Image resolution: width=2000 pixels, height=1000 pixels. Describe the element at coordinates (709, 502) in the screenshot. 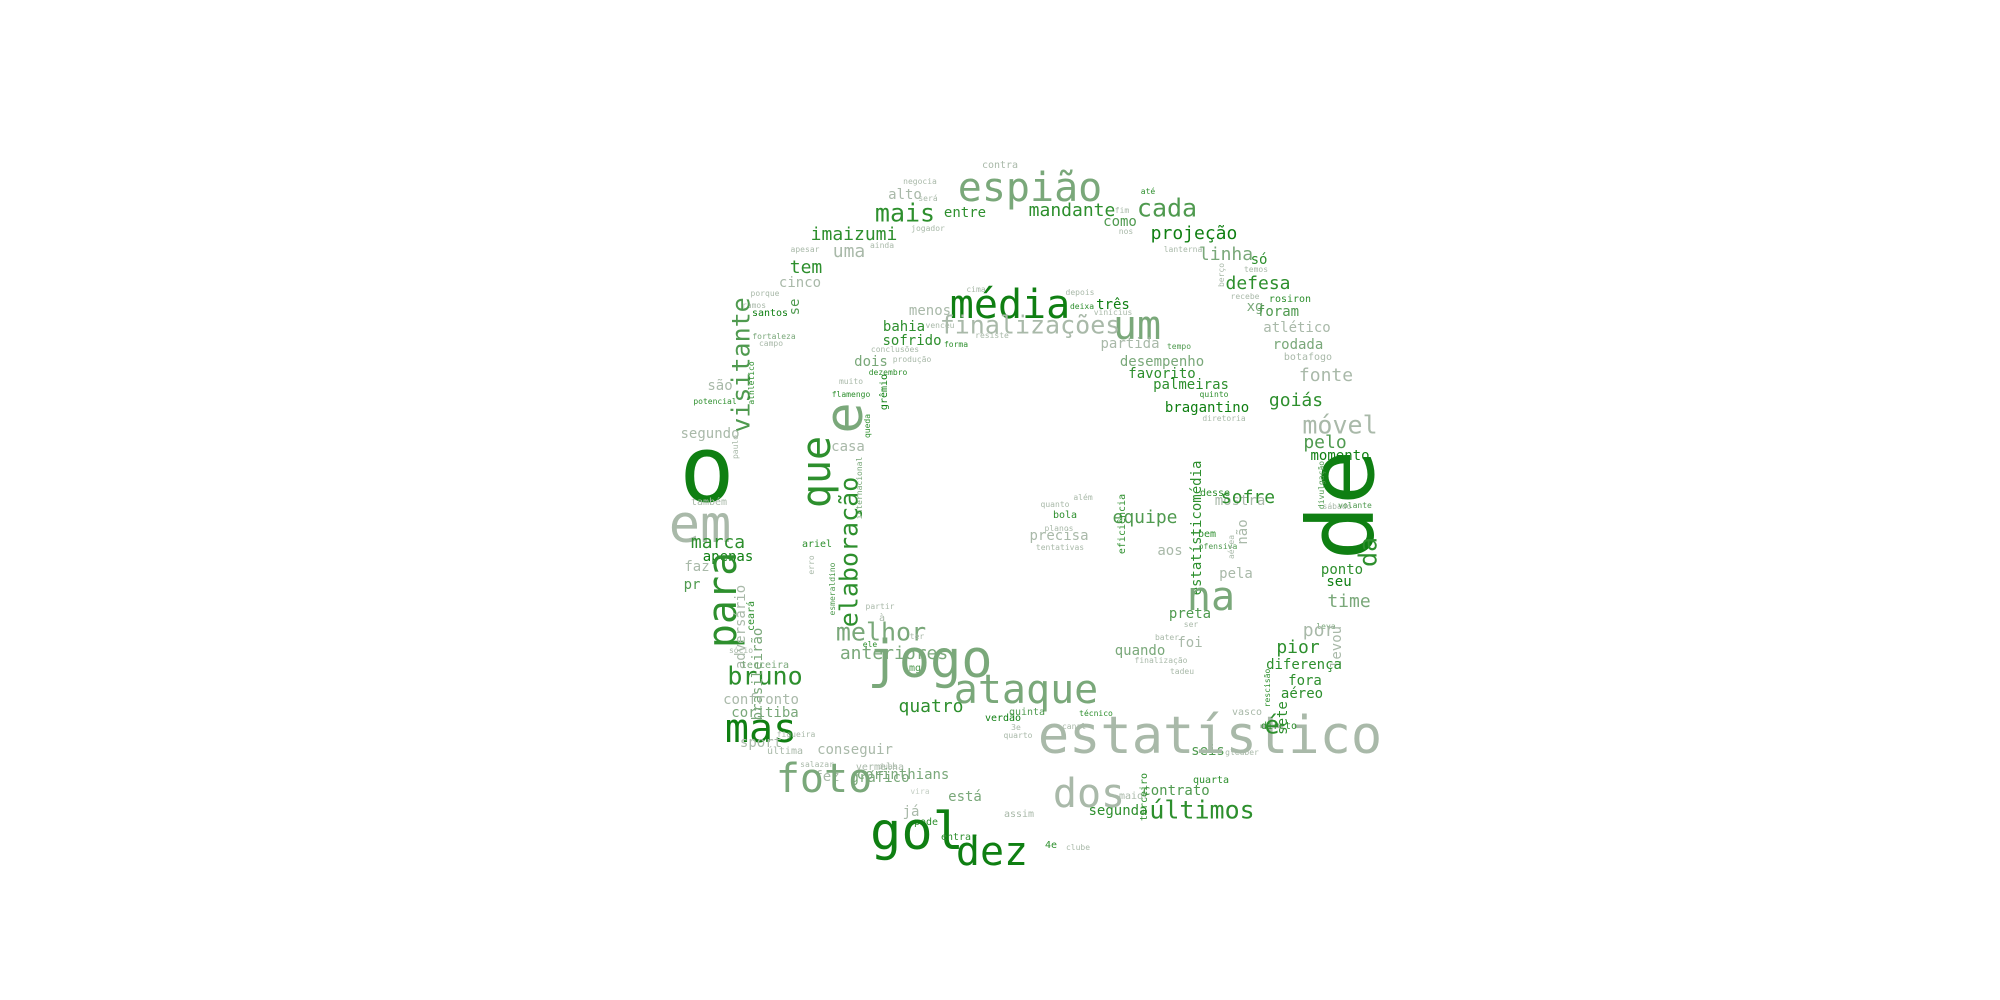

I see `cloud-word: também` at that location.